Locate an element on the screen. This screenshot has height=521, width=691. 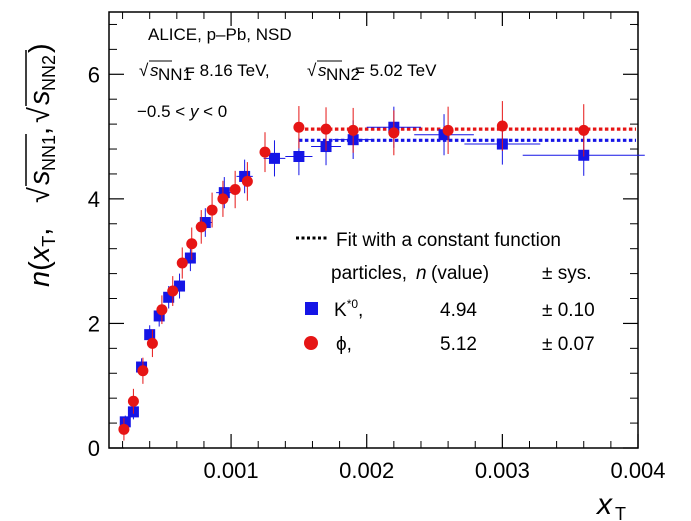
legend-kstar-sys: ± 0.10 is located at coordinates (568, 310).